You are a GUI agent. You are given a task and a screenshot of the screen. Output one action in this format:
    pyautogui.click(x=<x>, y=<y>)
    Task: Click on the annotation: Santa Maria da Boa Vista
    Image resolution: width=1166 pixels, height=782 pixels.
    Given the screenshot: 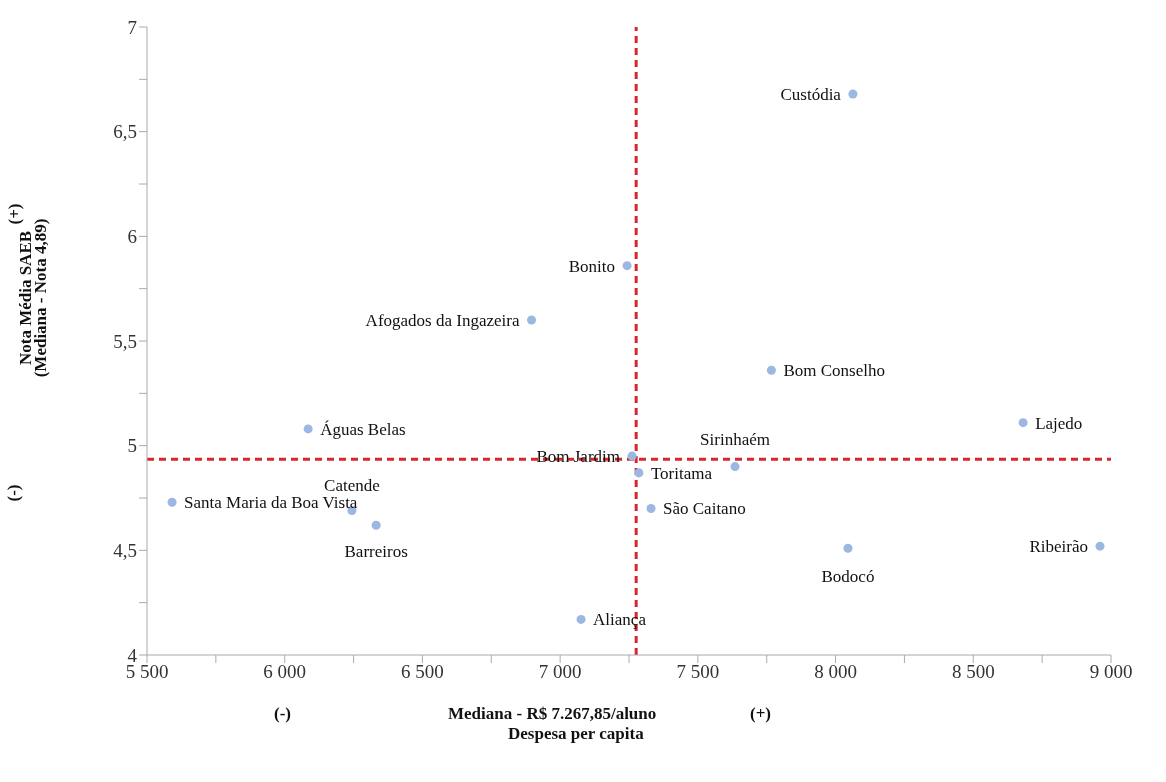 What is the action you would take?
    pyautogui.click(x=271, y=503)
    